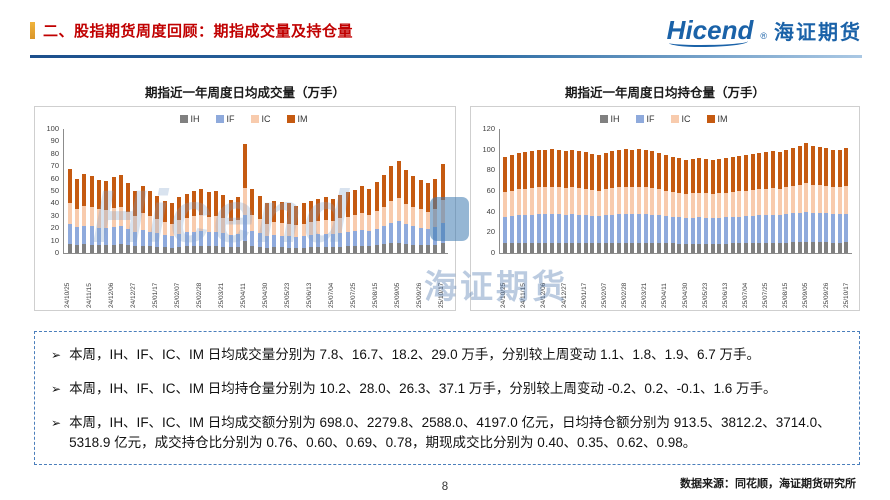 This screenshot has width=890, height=500. What do you see at coordinates (766, 295) in the screenshot?
I see `x-tick-label: 25/07/25` at bounding box center [766, 295].